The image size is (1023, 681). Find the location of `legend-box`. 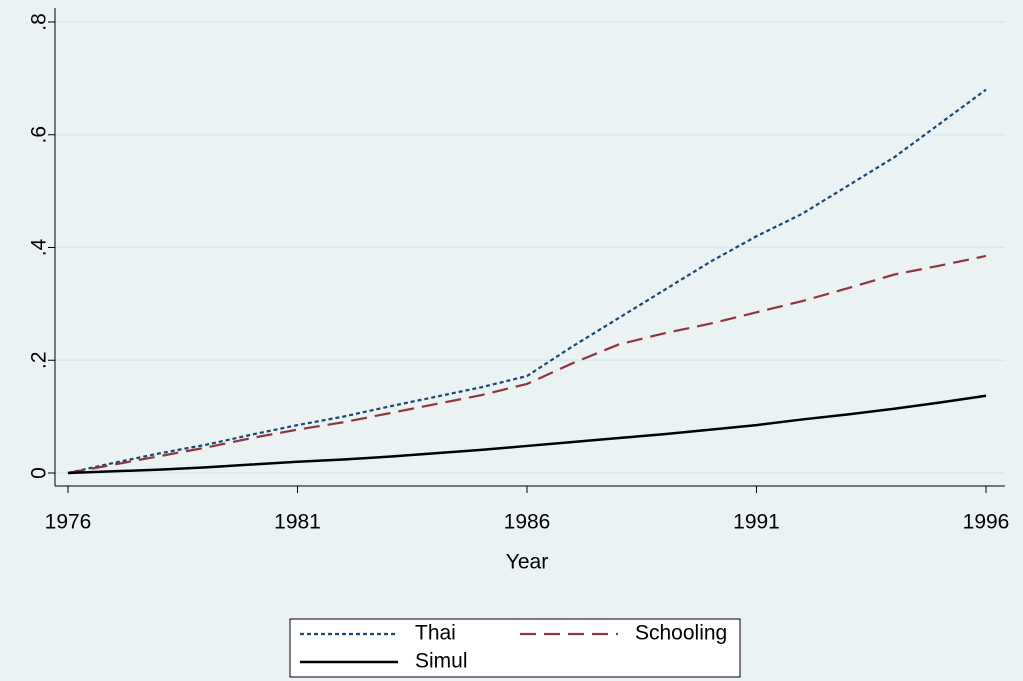

legend-box is located at coordinates (515, 648).